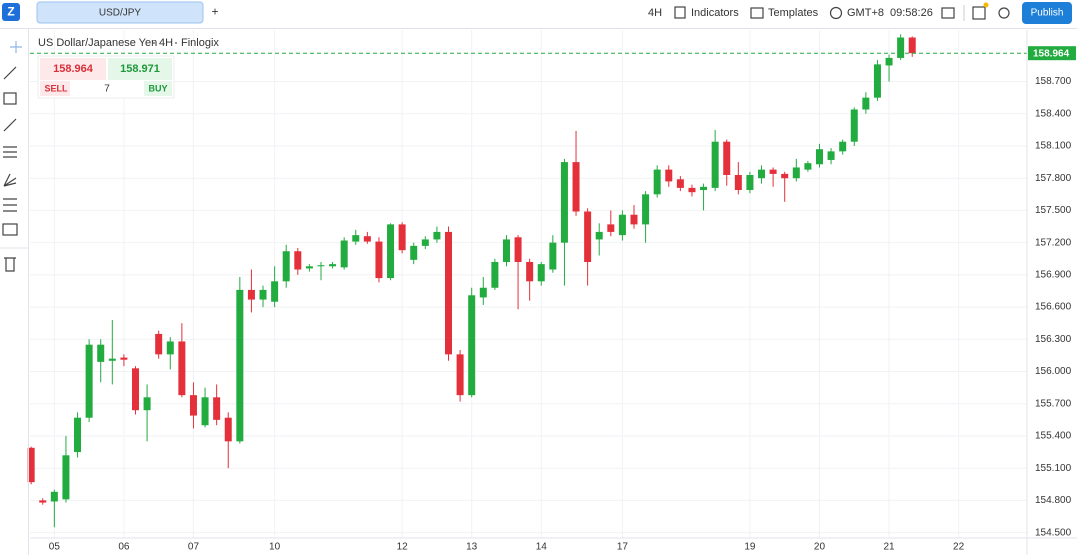  Describe the element at coordinates (10, 180) in the screenshot. I see `fan-tool` at that location.